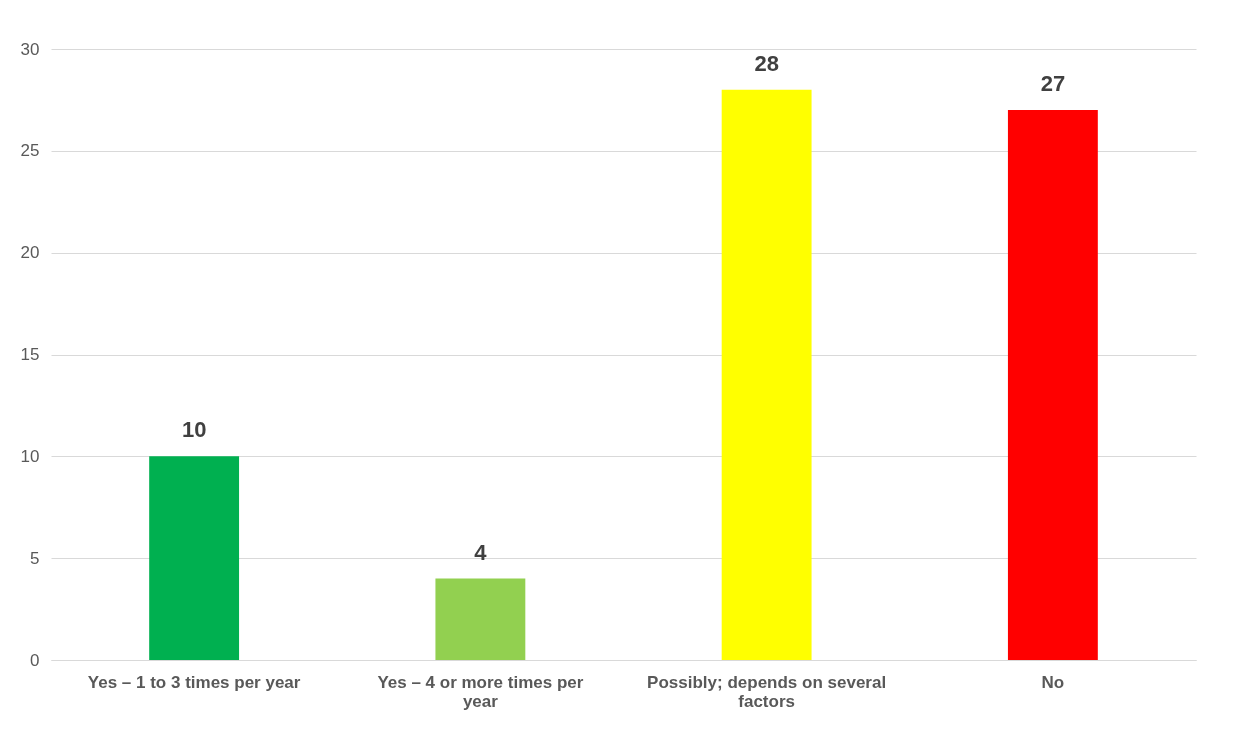 This screenshot has width=1237, height=735. I want to click on x-tick-label: Yes – 1 to 3 times per year, so click(194, 682).